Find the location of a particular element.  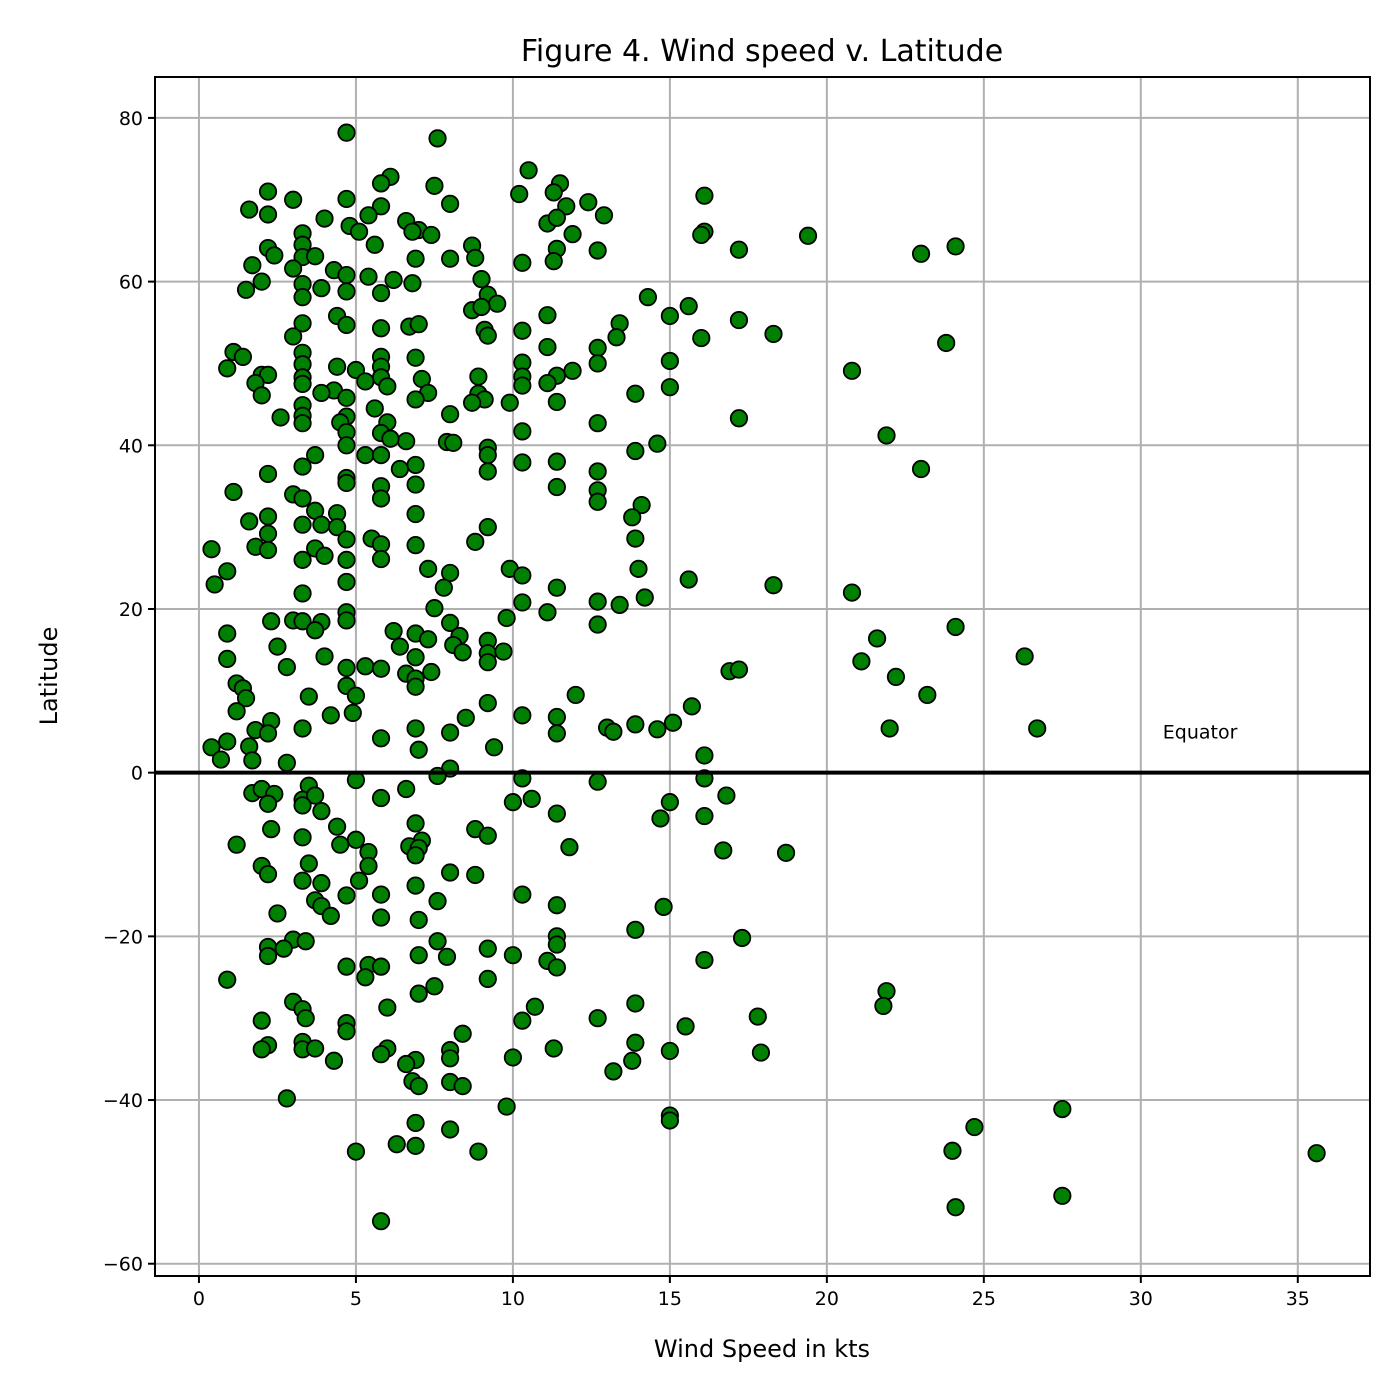

x-axis-label: Wind Speed in kts is located at coordinates (762, 1349).